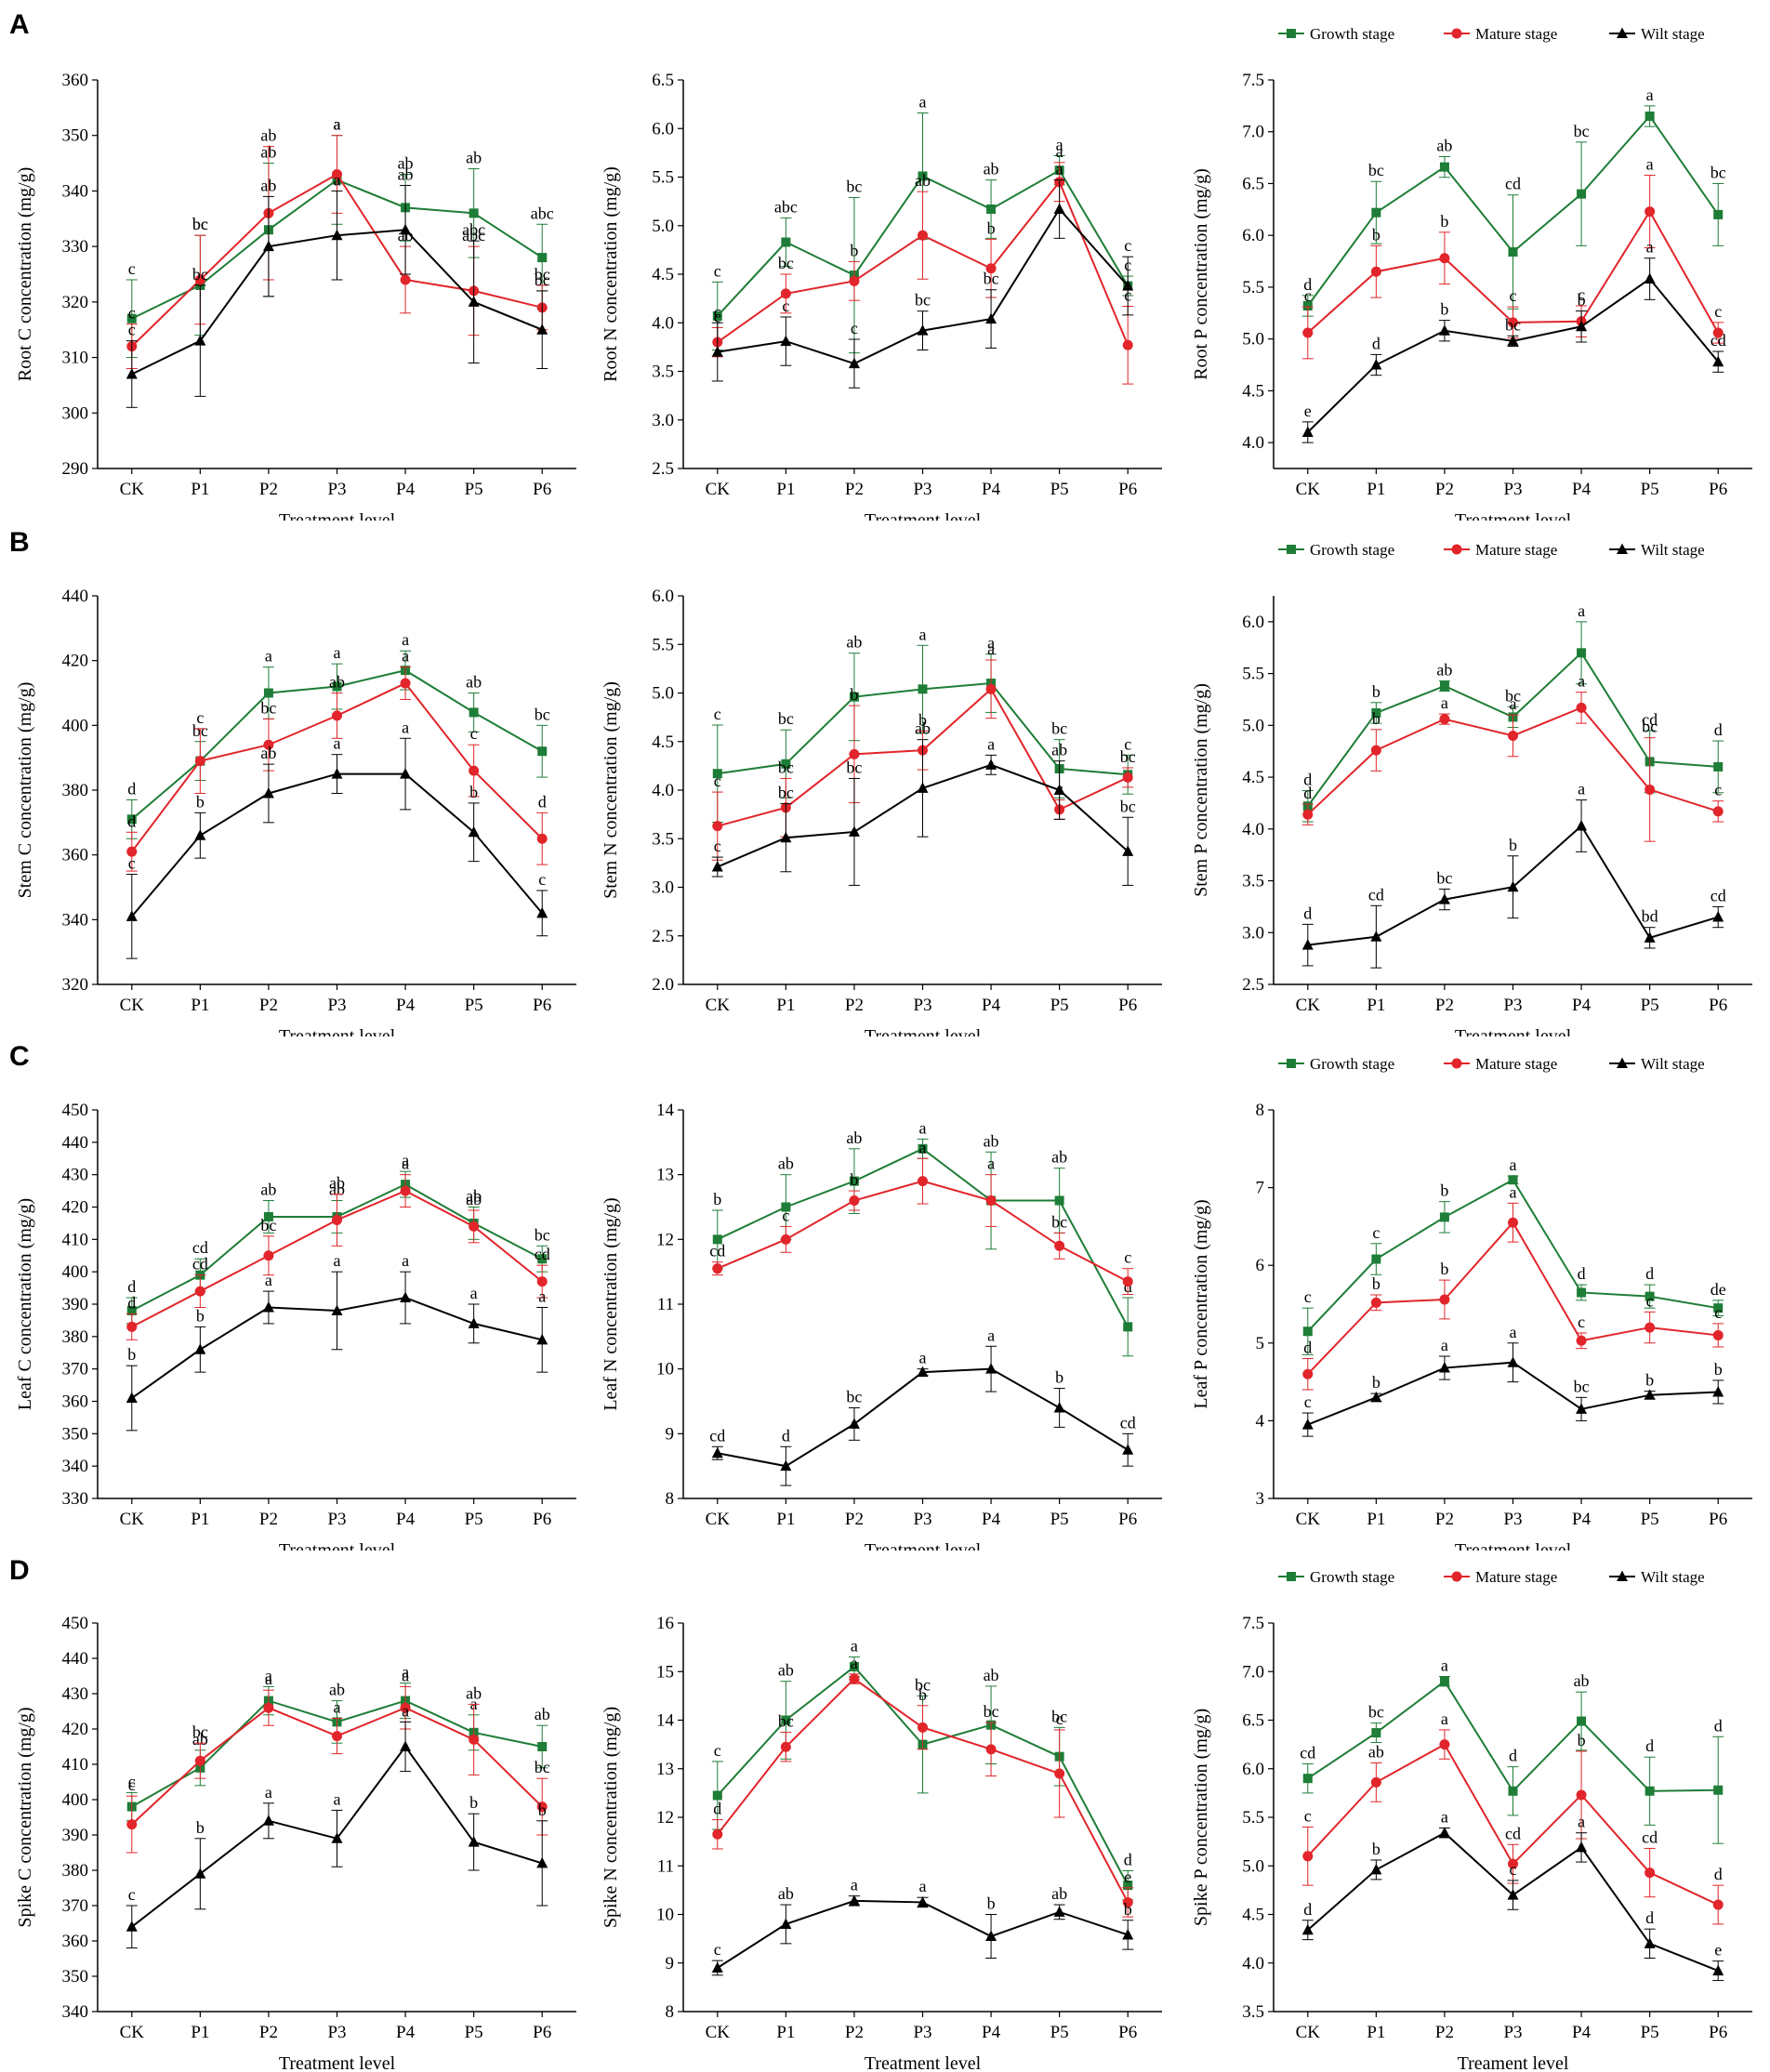  What do you see at coordinates (75, 726) in the screenshot?
I see `y-tick-label: 400` at bounding box center [75, 726].